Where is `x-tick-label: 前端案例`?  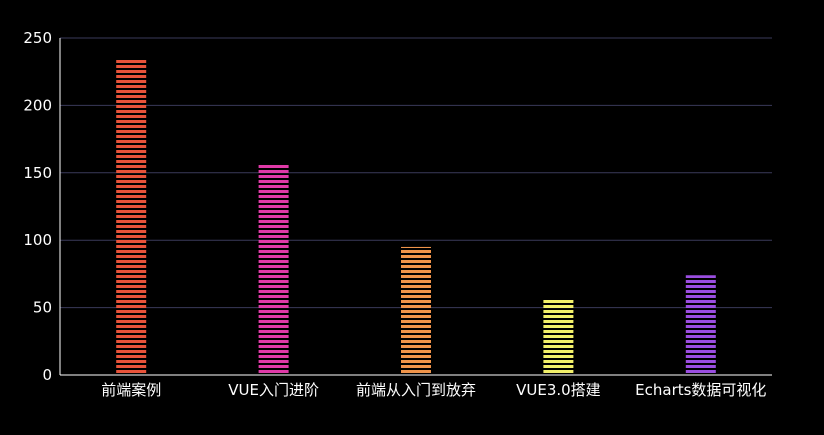
x-tick-label: 前端案例 is located at coordinates (131, 390).